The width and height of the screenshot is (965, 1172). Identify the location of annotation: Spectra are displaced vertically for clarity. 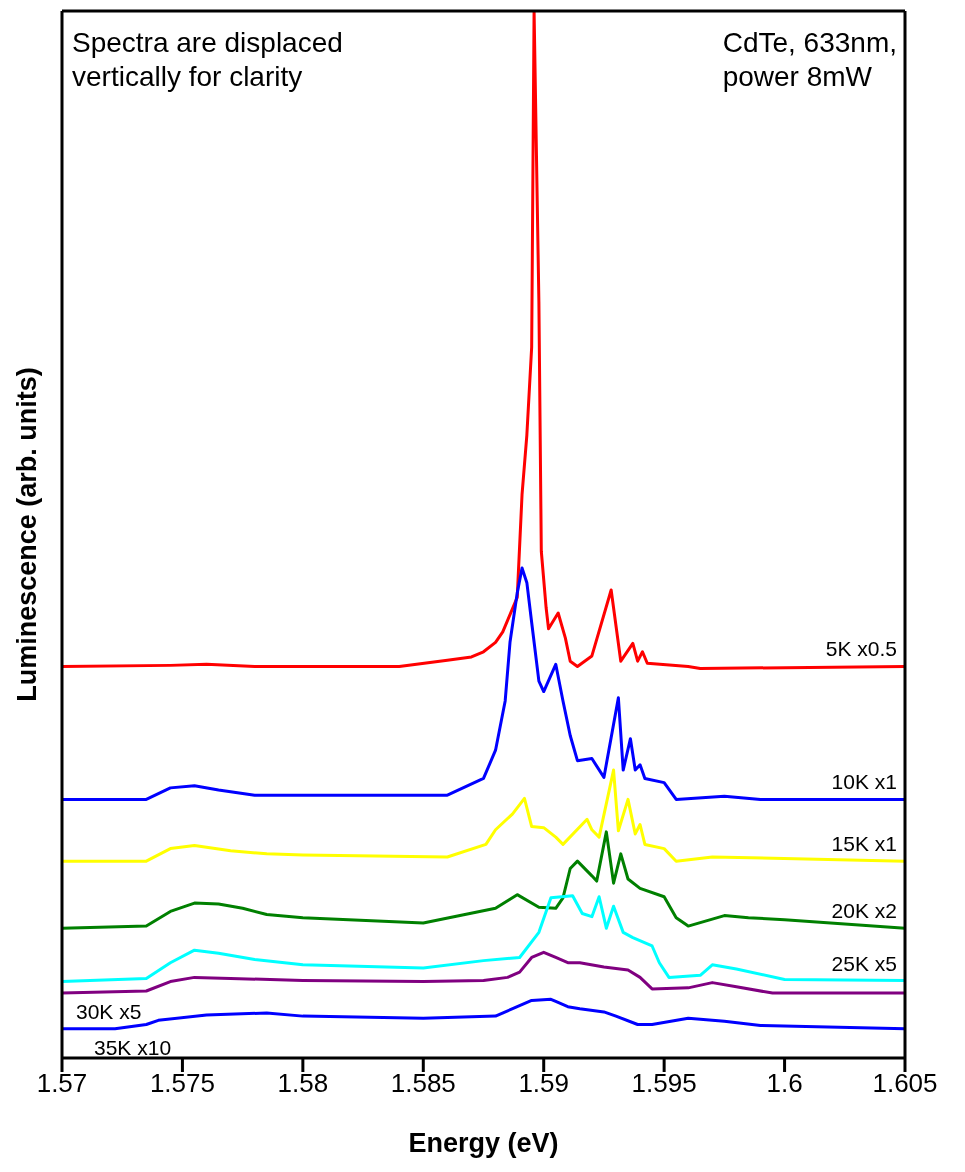
(207, 60).